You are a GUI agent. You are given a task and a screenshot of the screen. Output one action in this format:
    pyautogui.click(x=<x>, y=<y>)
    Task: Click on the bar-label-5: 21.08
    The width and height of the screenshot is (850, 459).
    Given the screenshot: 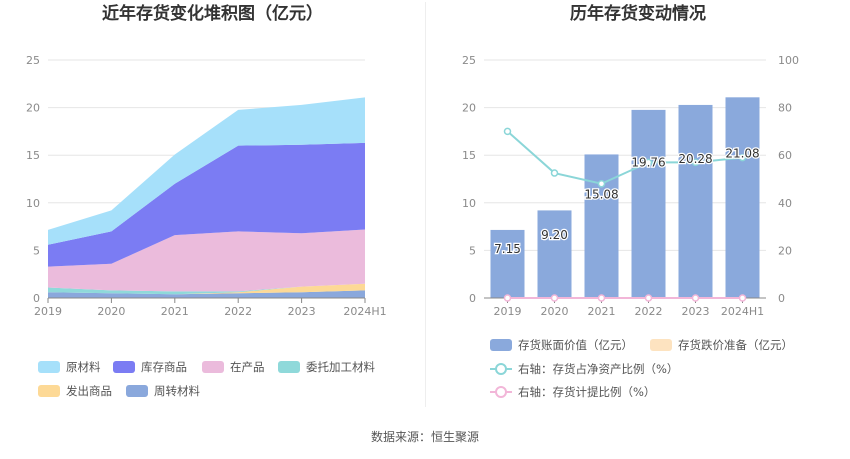 What is the action you would take?
    pyautogui.click(x=742, y=154)
    